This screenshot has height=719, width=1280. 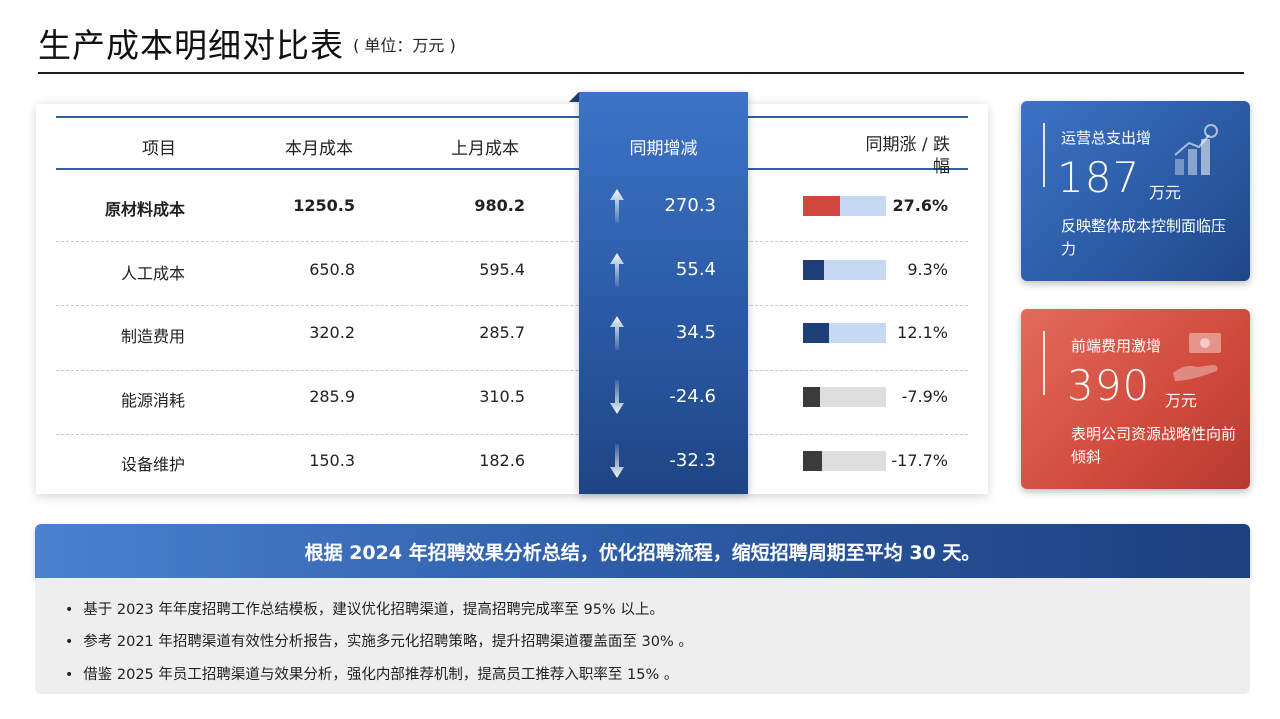 What do you see at coordinates (1154, 445) in the screenshot?
I see `kpi-description: 表明公司资源战略性向前倾斜` at bounding box center [1154, 445].